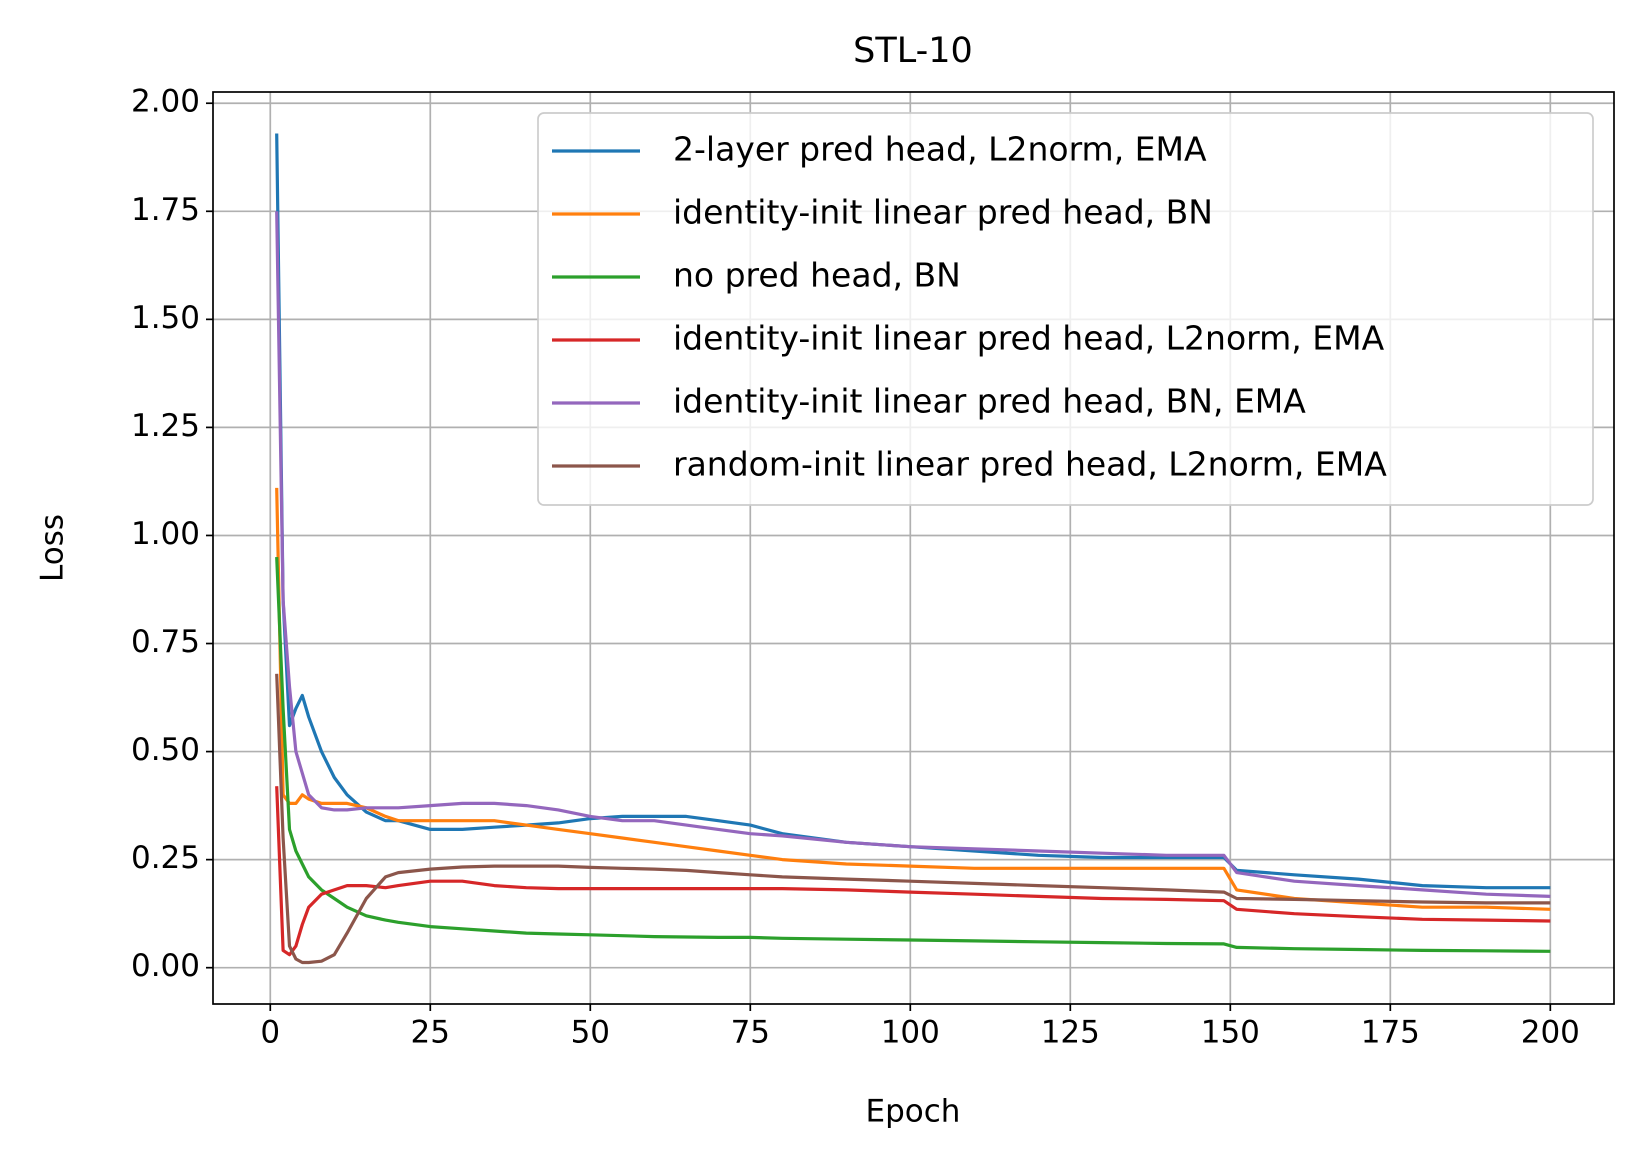  What do you see at coordinates (430, 1033) in the screenshot?
I see `x-tick-label: 25` at bounding box center [430, 1033].